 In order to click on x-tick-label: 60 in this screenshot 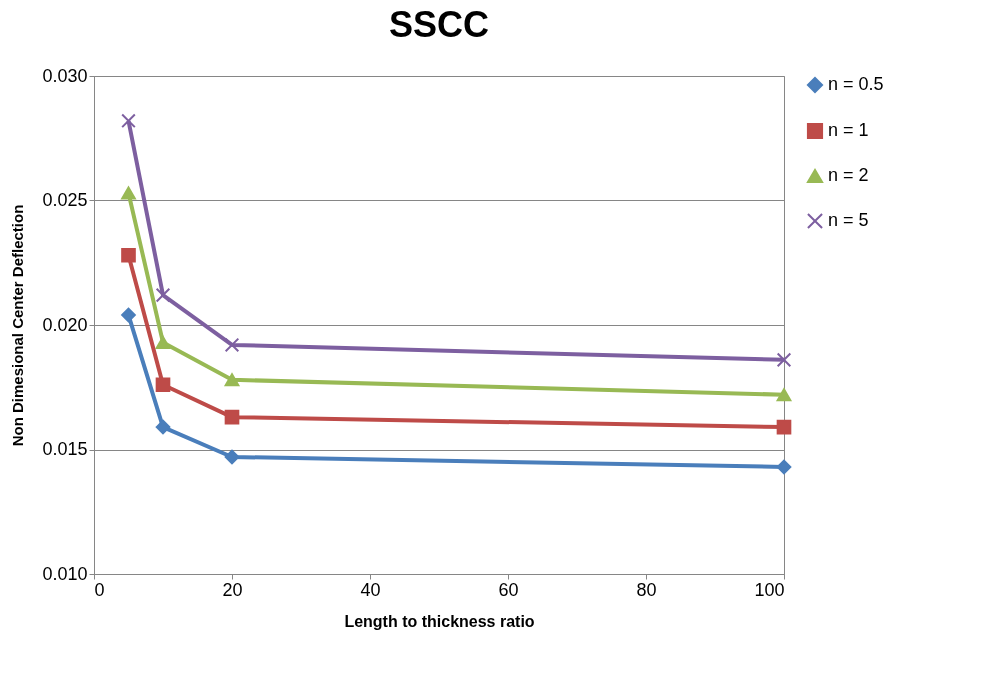, I will do `click(508, 589)`.